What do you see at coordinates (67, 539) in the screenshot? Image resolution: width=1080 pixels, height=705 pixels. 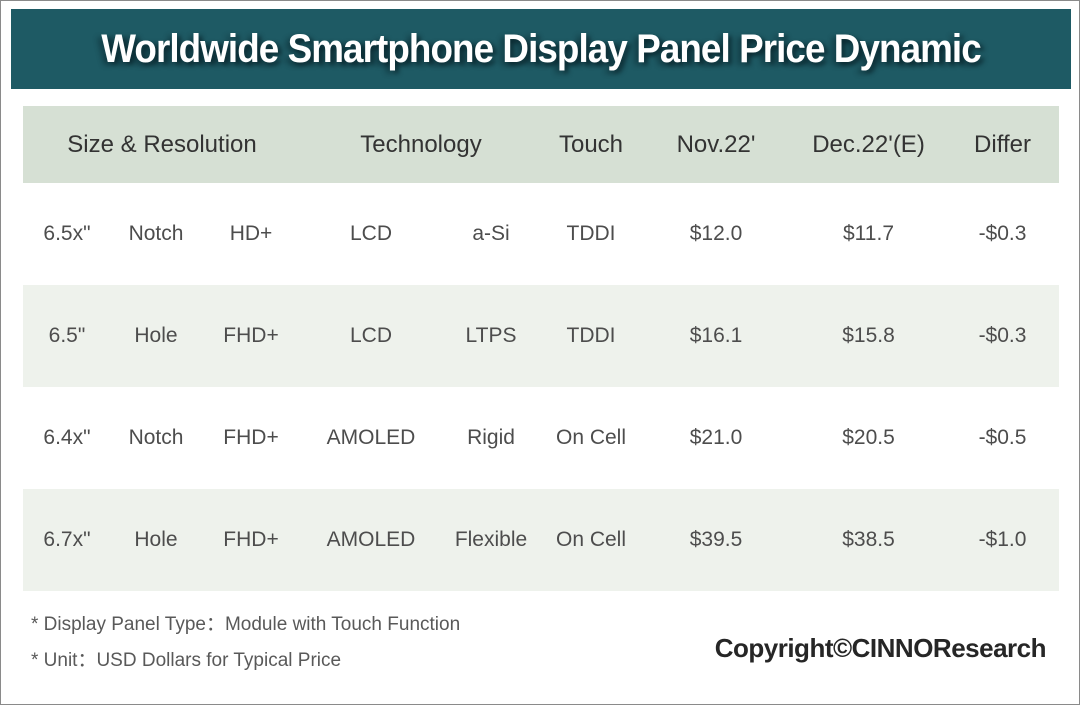 I see `cell-size: 6.7x"` at bounding box center [67, 539].